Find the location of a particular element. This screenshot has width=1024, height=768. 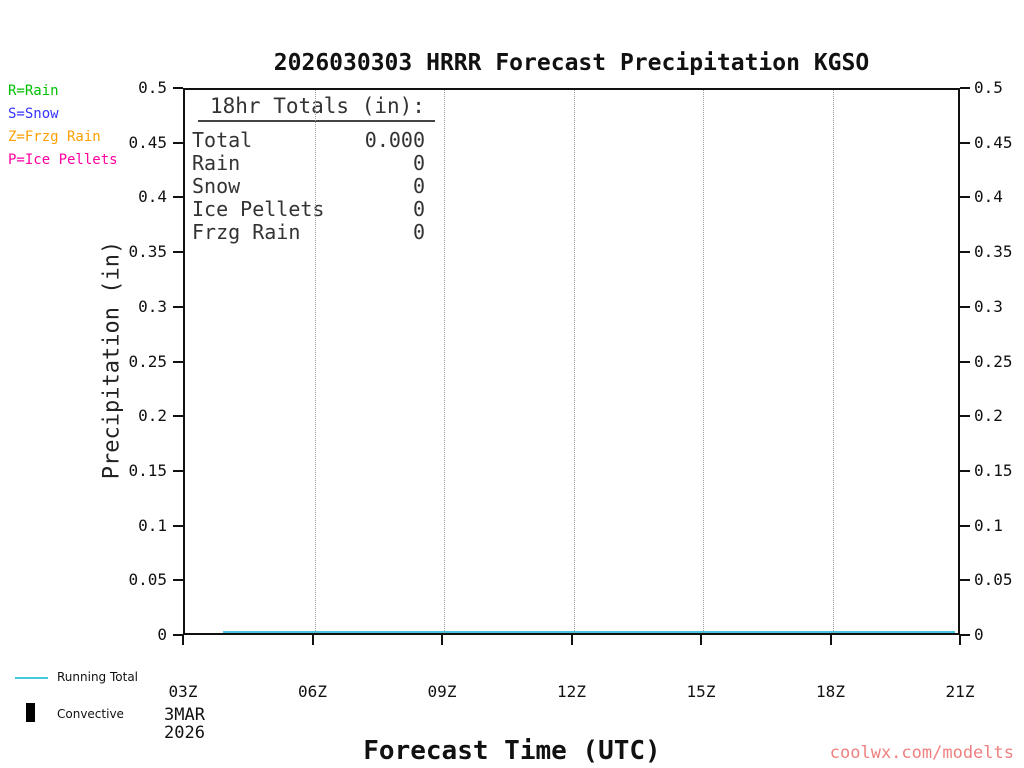

totals-row: Ice Pellets 0 is located at coordinates (308, 209).